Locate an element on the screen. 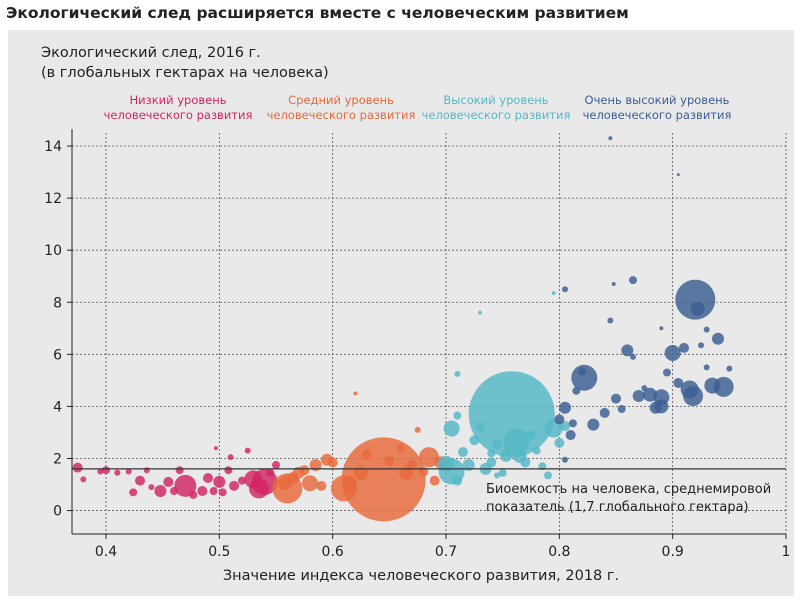 The image size is (800, 607). x-tick-label: 1 is located at coordinates (786, 552).